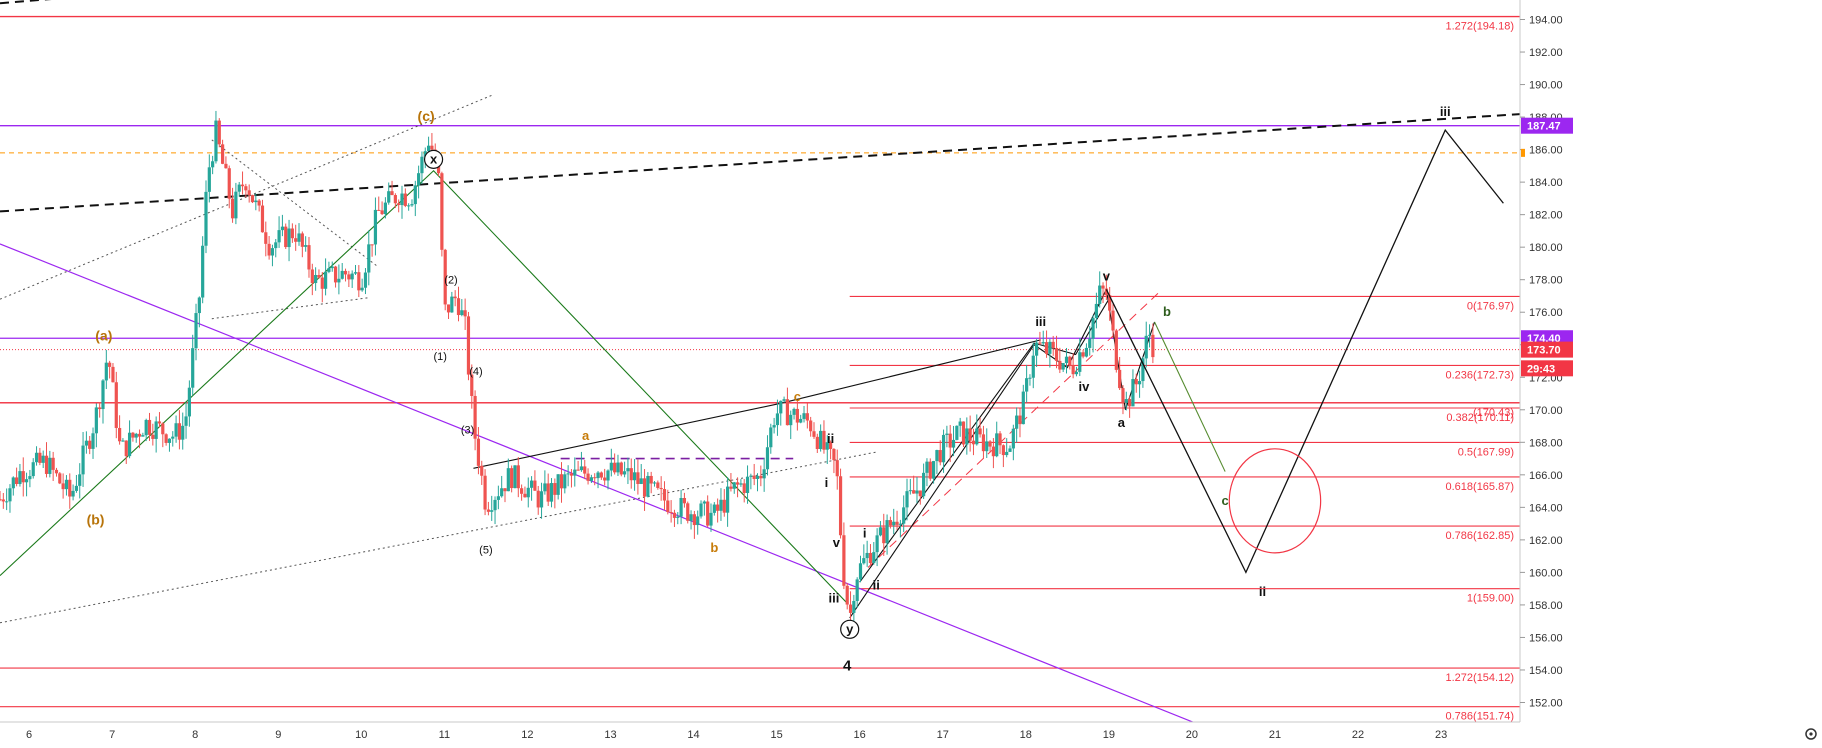  Describe the element at coordinates (29, 735) in the screenshot. I see `x-tick-label: 6` at that location.